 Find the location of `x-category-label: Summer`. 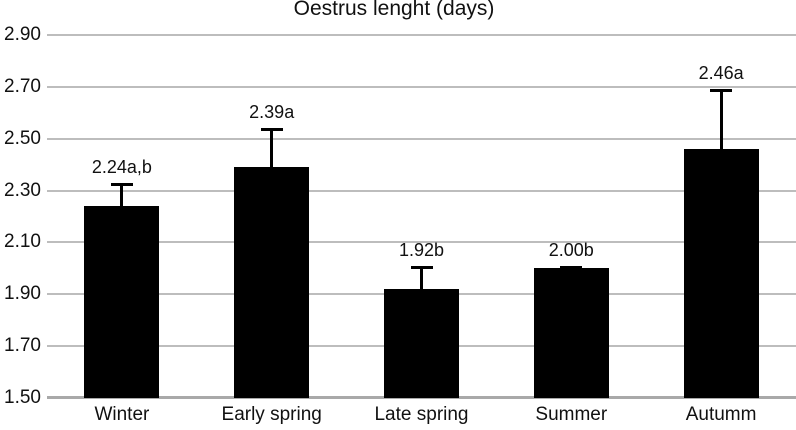

x-category-label: Summer is located at coordinates (571, 414).